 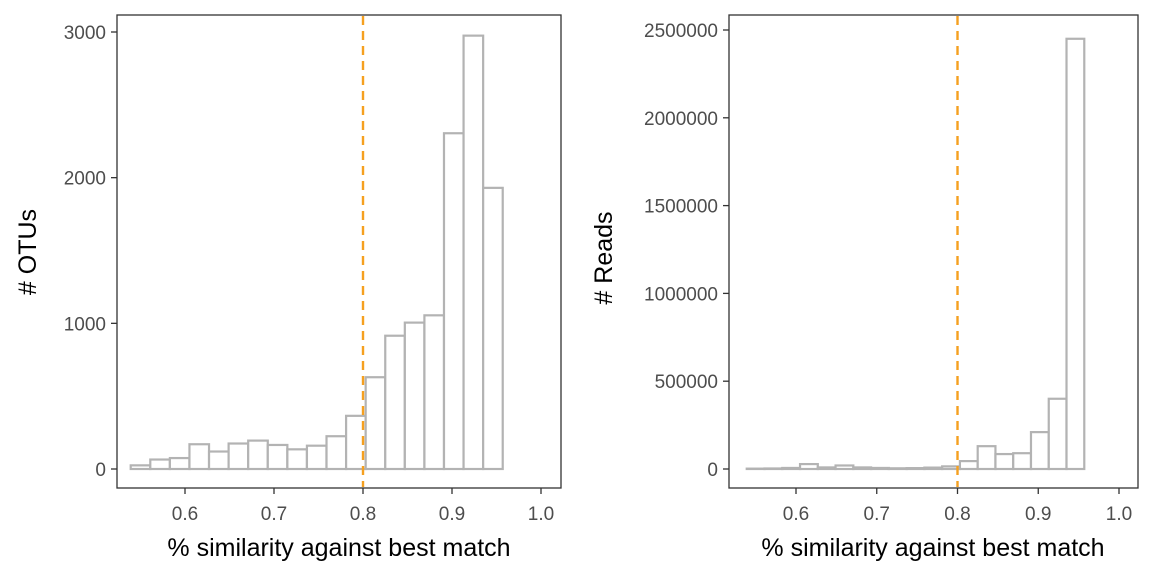 What do you see at coordinates (363, 514) in the screenshot?
I see `x-tick-label-otus-2: 0.8` at bounding box center [363, 514].